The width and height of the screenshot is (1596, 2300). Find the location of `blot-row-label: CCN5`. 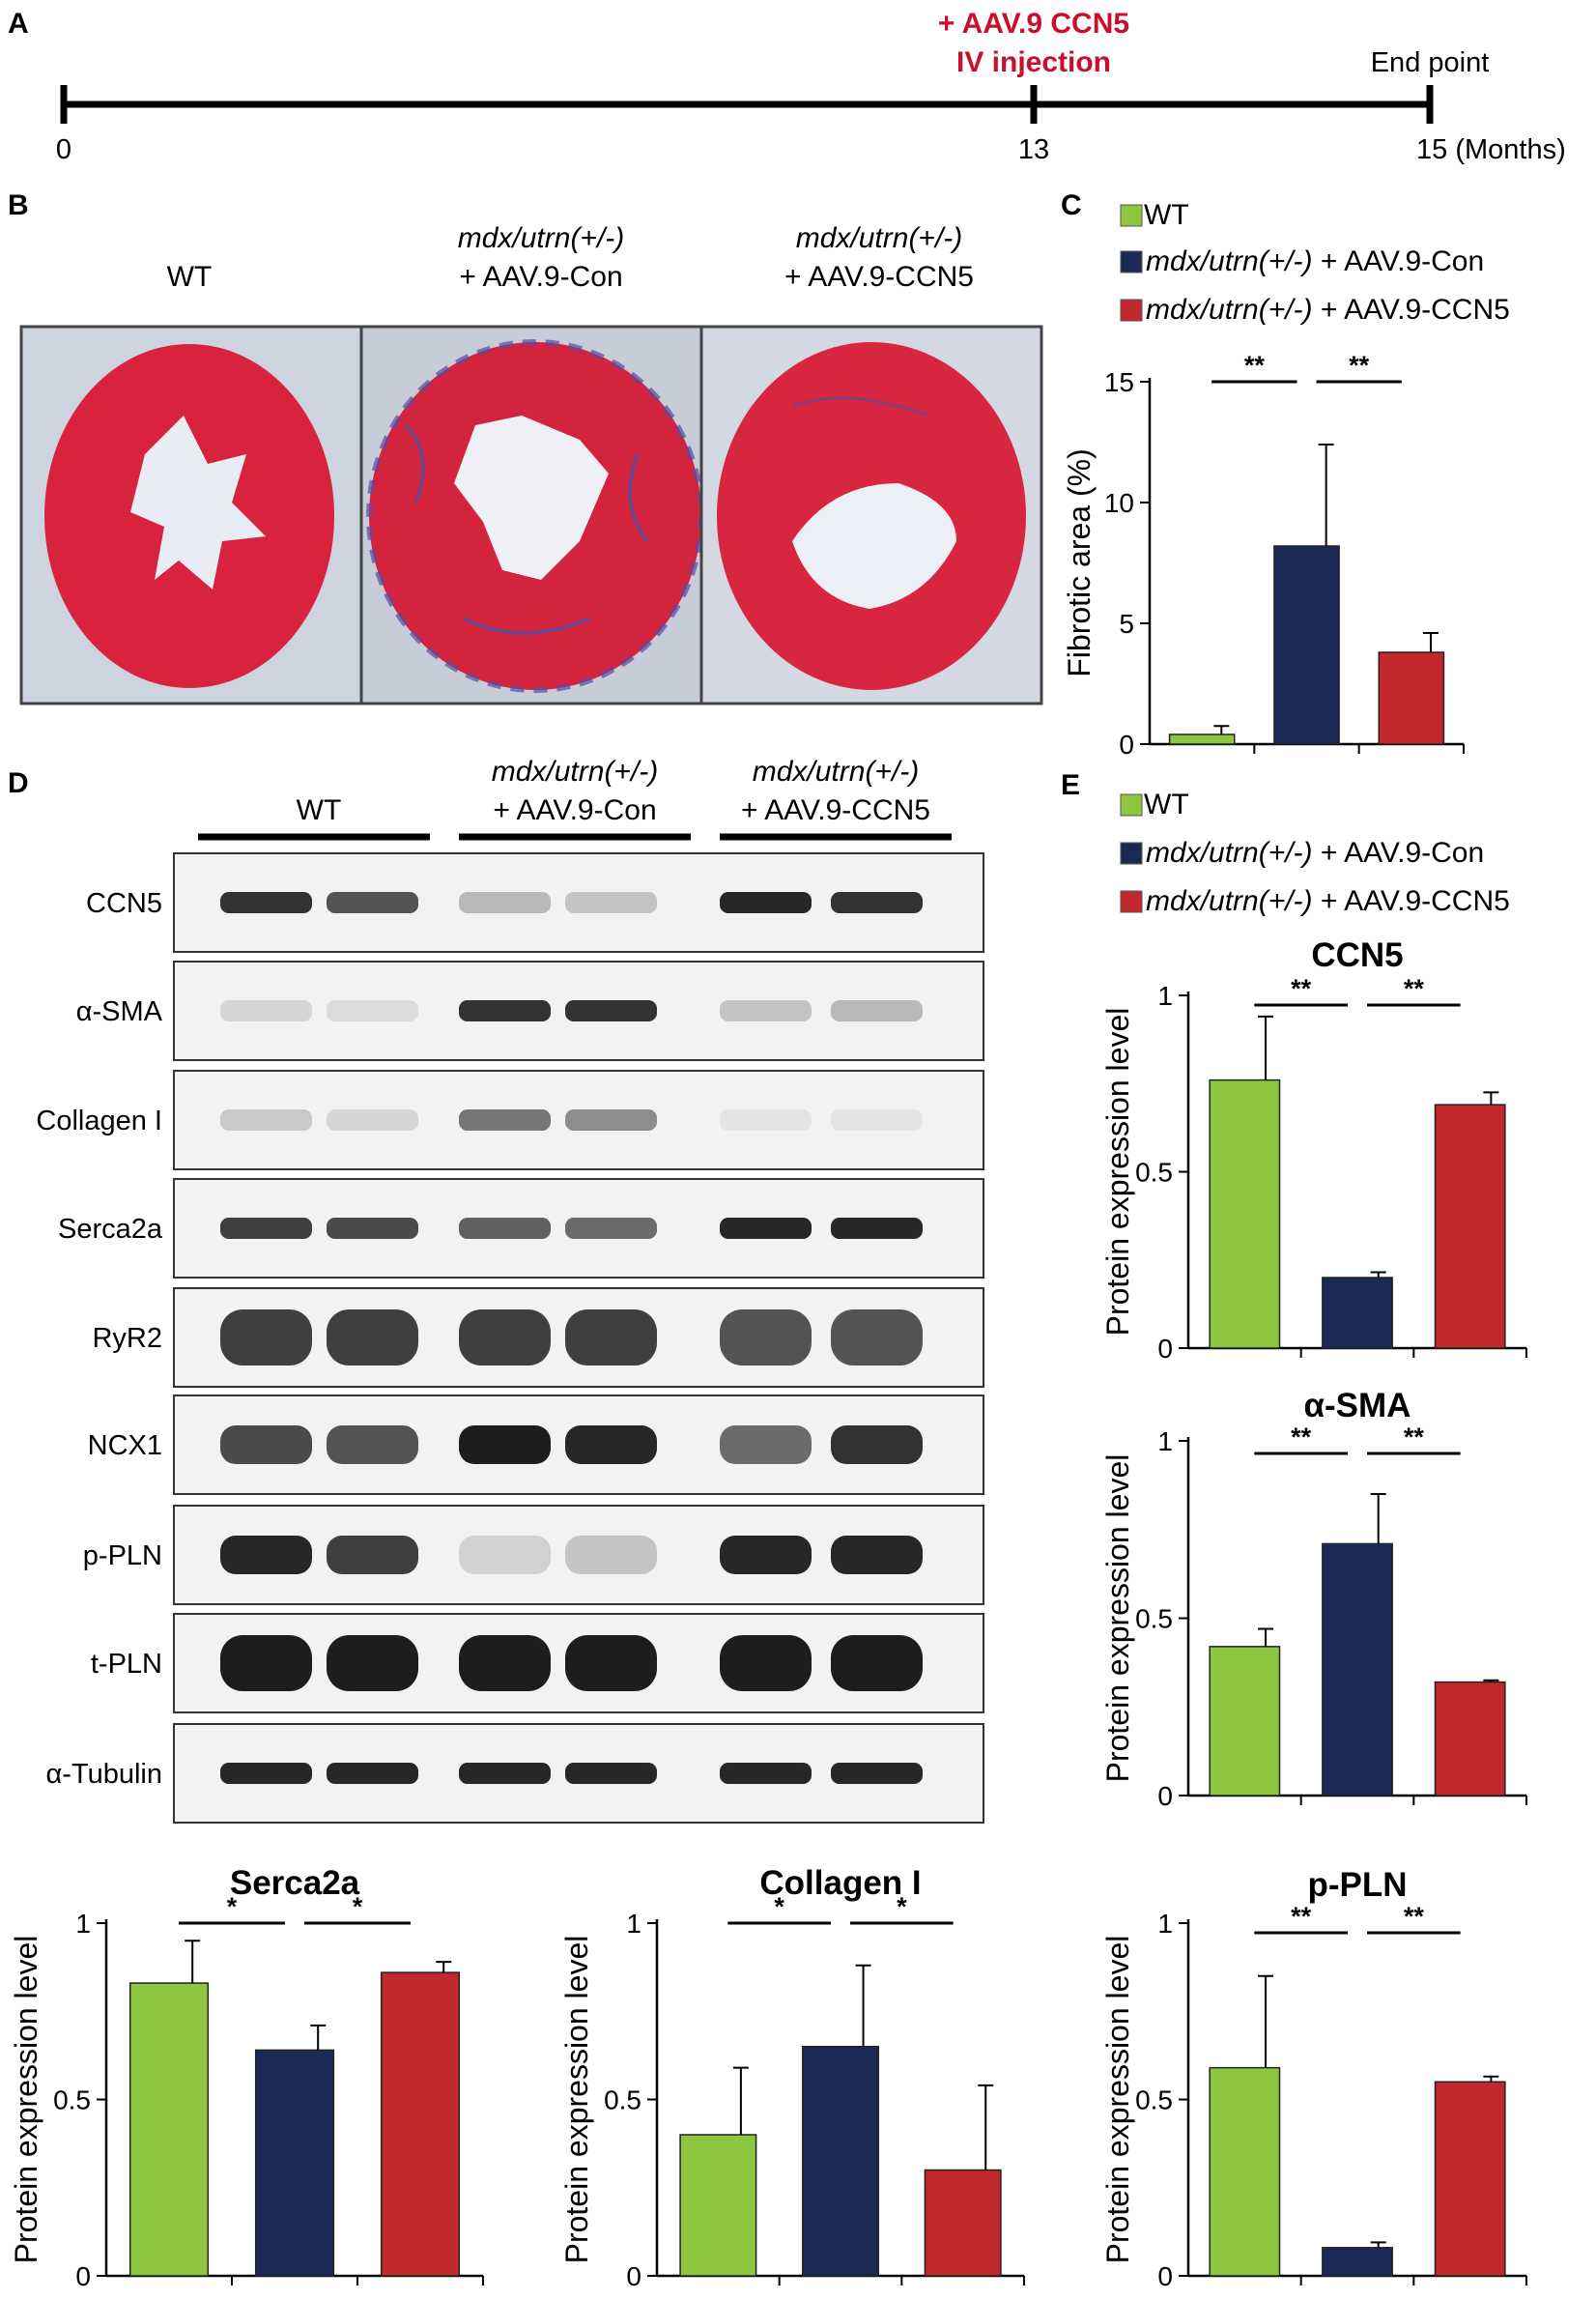

blot-row-label: CCN5 is located at coordinates (124, 903).